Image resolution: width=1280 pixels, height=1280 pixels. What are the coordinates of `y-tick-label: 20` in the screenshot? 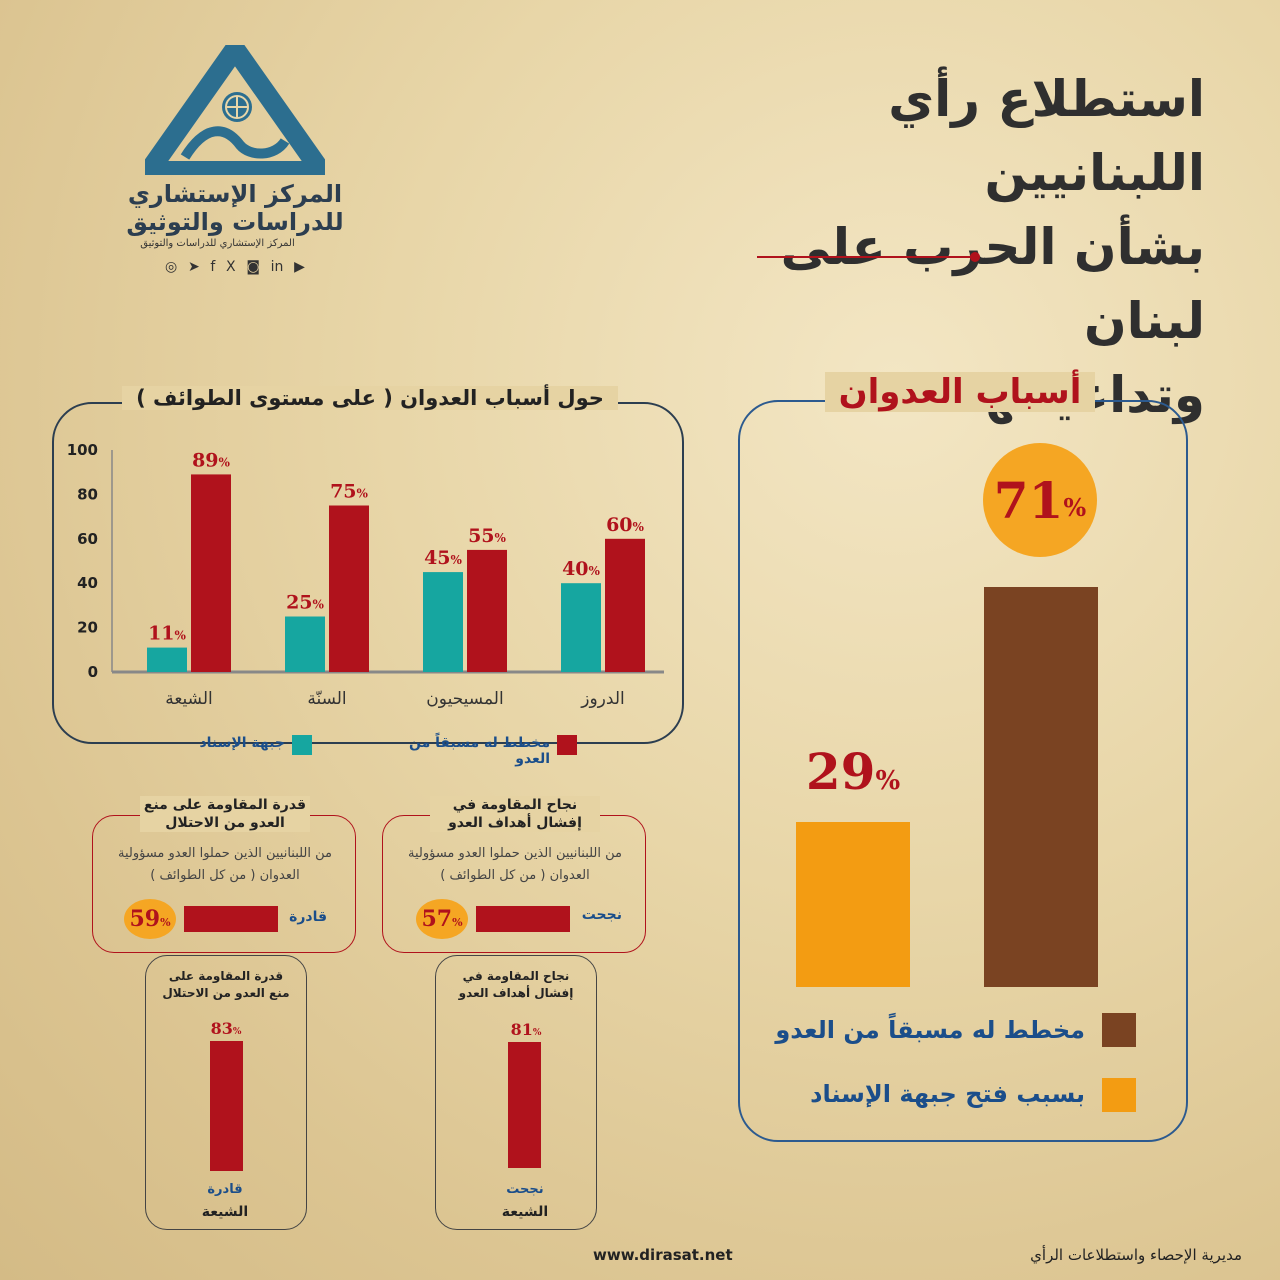 It's located at (87, 628).